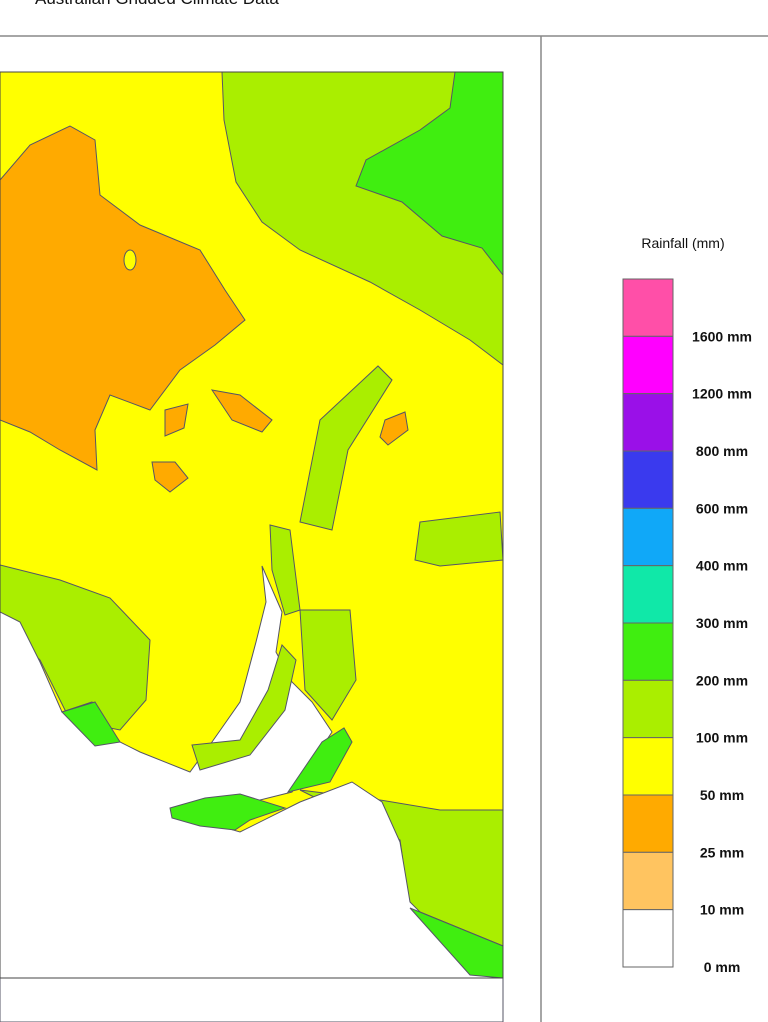  I want to click on page-title: Australian Gridded Climate Data, so click(157, 4).